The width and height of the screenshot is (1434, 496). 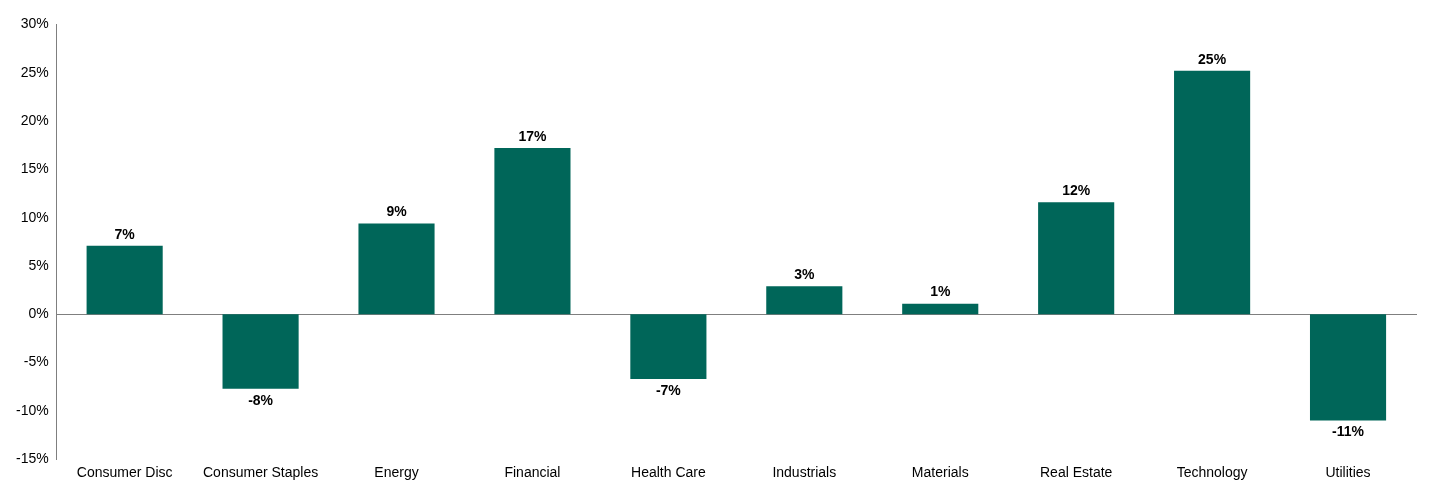 What do you see at coordinates (124, 472) in the screenshot?
I see `x-tick-label: Consumer Disc` at bounding box center [124, 472].